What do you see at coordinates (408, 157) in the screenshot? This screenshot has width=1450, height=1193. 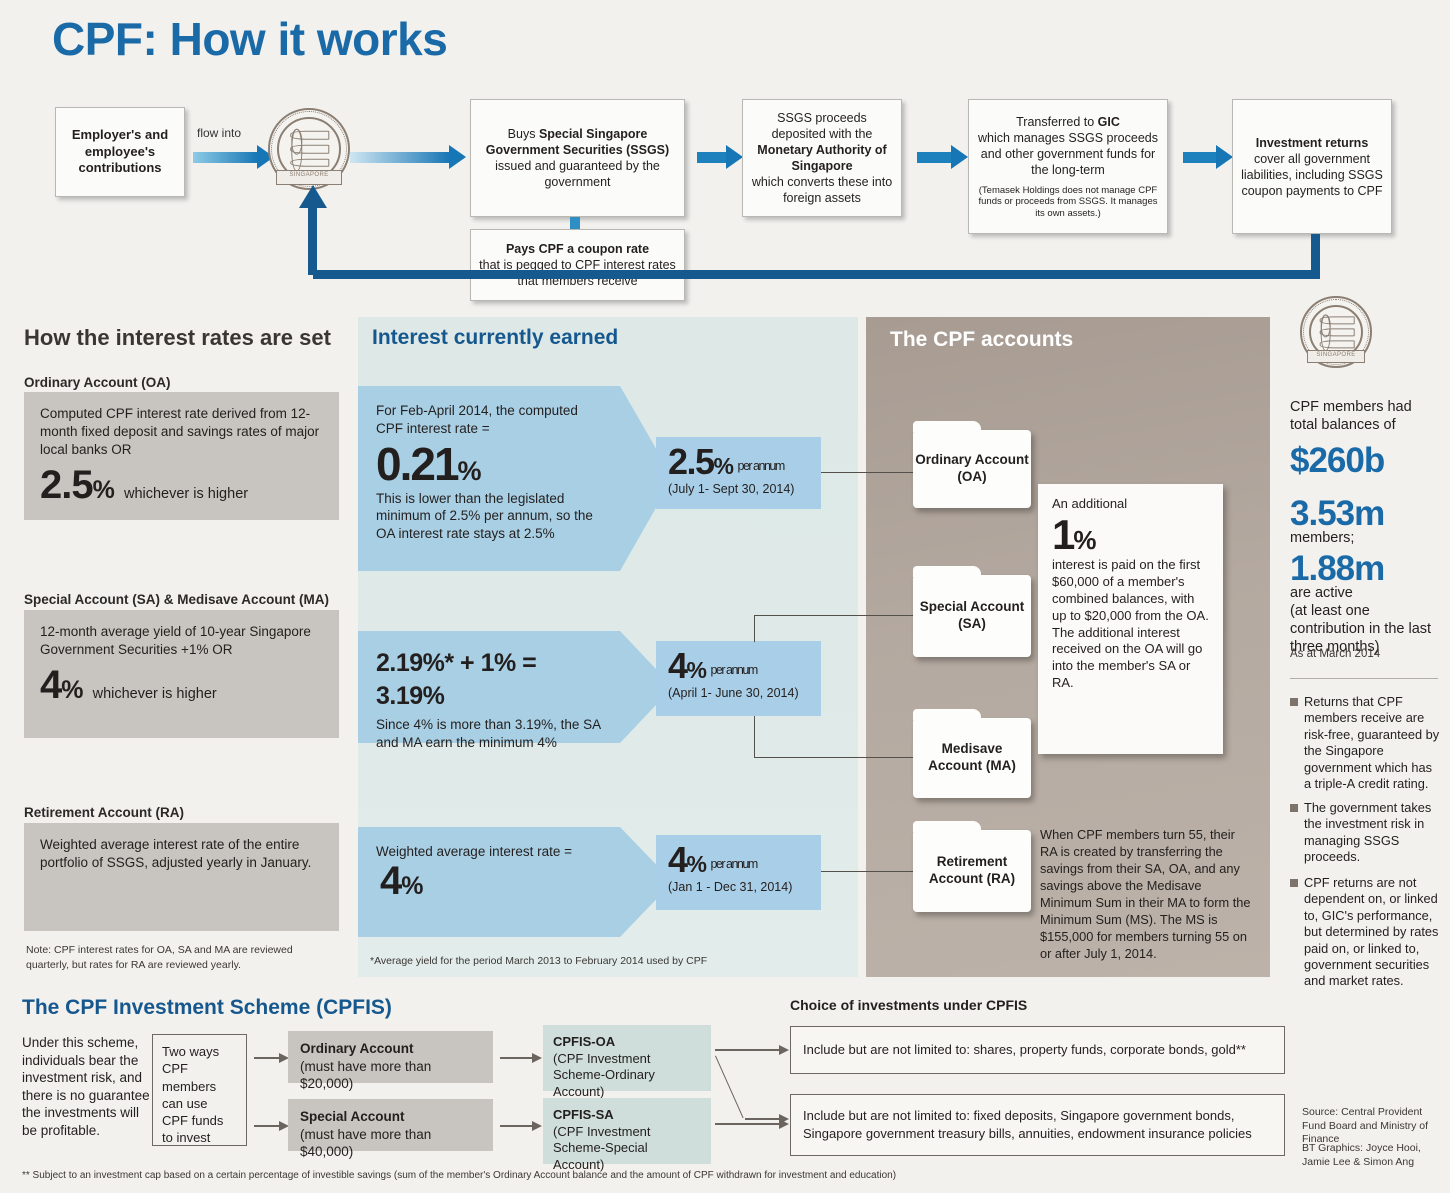 I see `arrow-cpf-to-ssgs` at bounding box center [408, 157].